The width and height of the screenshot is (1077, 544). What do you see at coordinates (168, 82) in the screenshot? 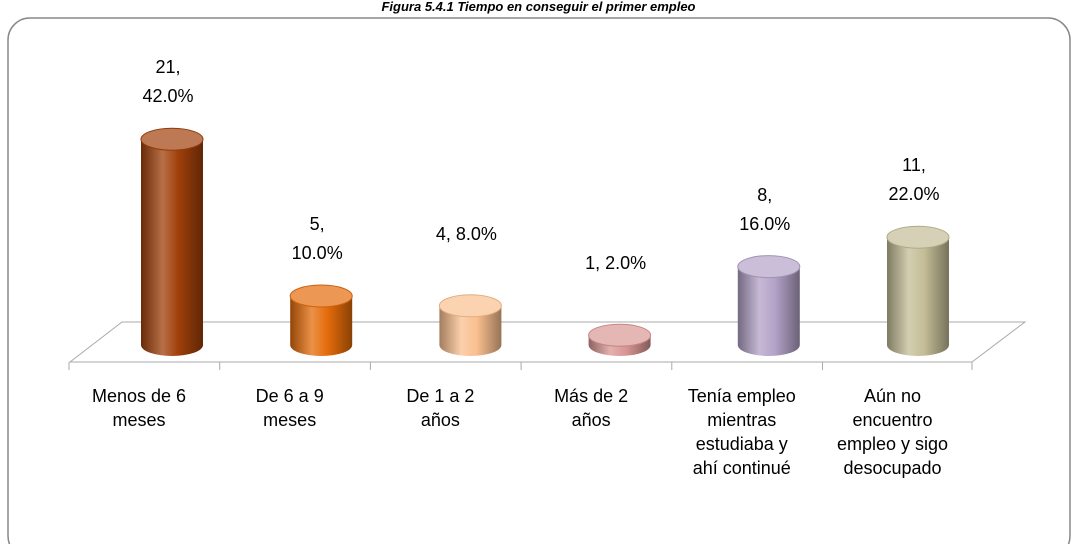
I see `value-label: 21, 42.0%` at bounding box center [168, 82].